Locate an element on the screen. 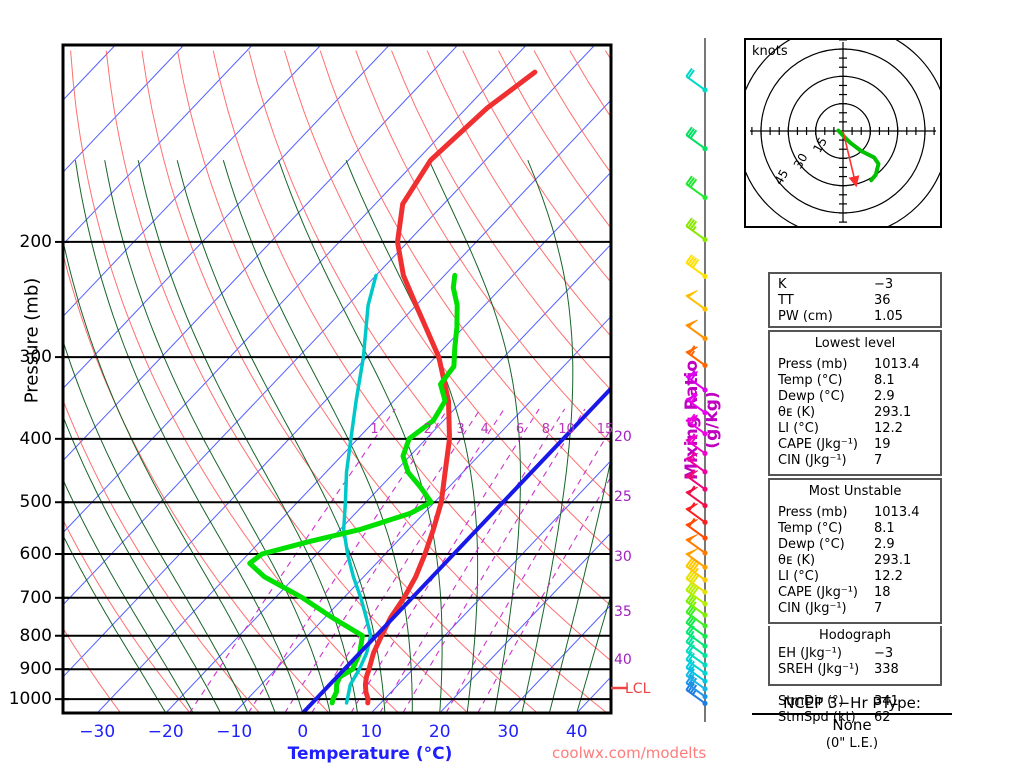  wetbulb-trace is located at coordinates (359, 489).